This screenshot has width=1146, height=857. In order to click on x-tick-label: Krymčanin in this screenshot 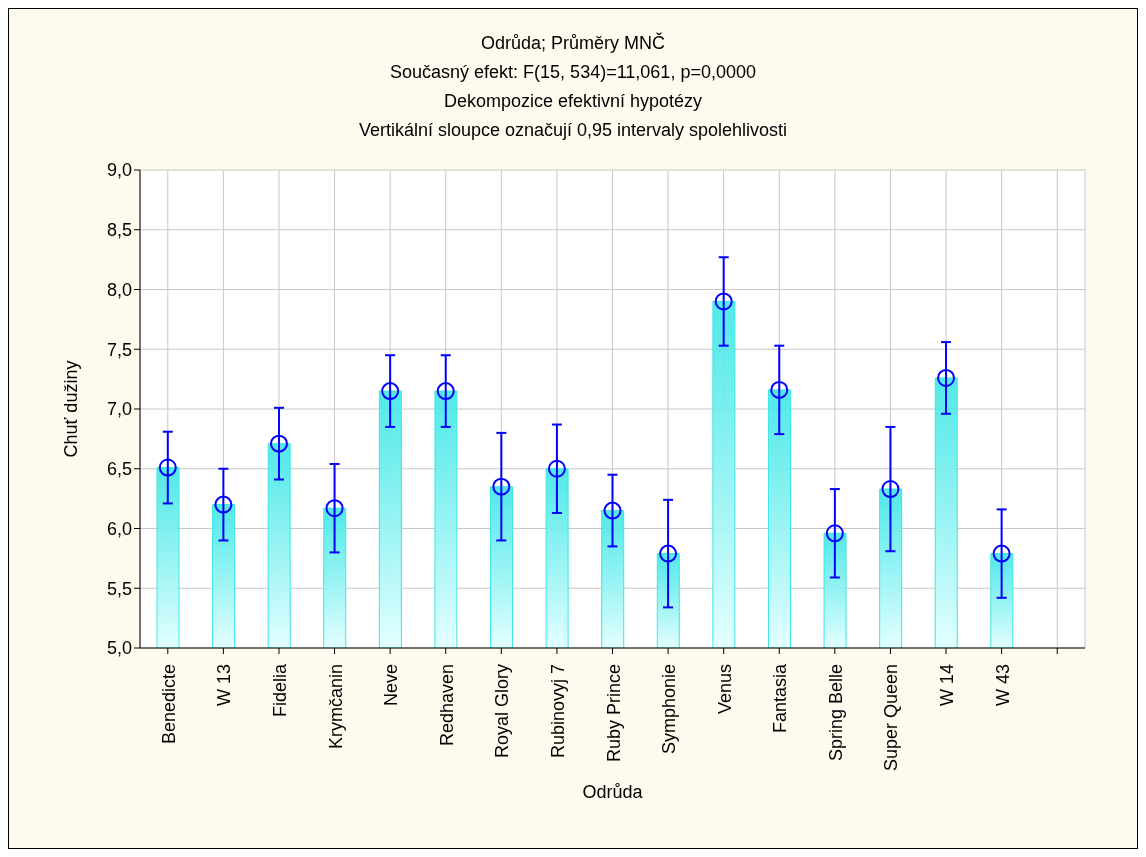, I will do `click(335, 707)`.